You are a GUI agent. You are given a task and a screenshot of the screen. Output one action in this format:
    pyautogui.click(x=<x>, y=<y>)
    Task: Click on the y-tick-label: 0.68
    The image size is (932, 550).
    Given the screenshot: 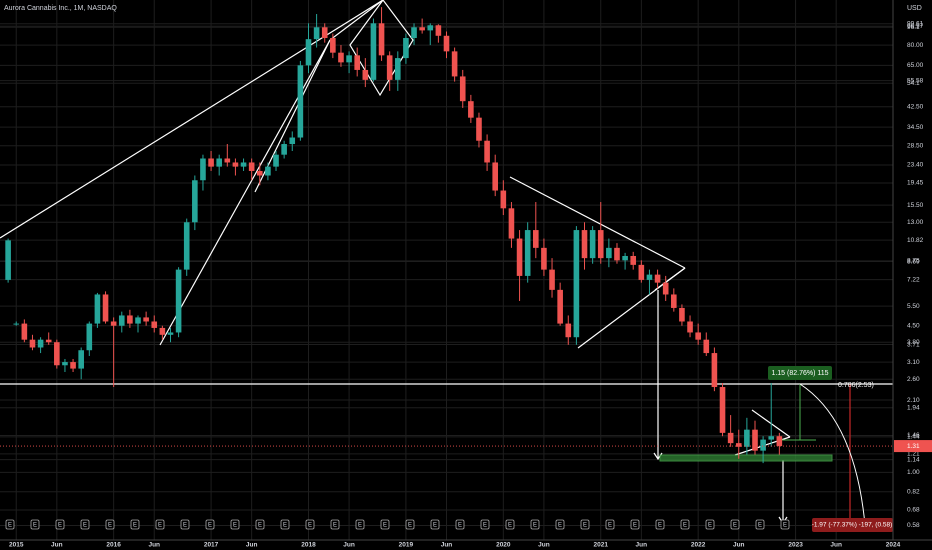 What is the action you would take?
    pyautogui.click(x=913, y=510)
    